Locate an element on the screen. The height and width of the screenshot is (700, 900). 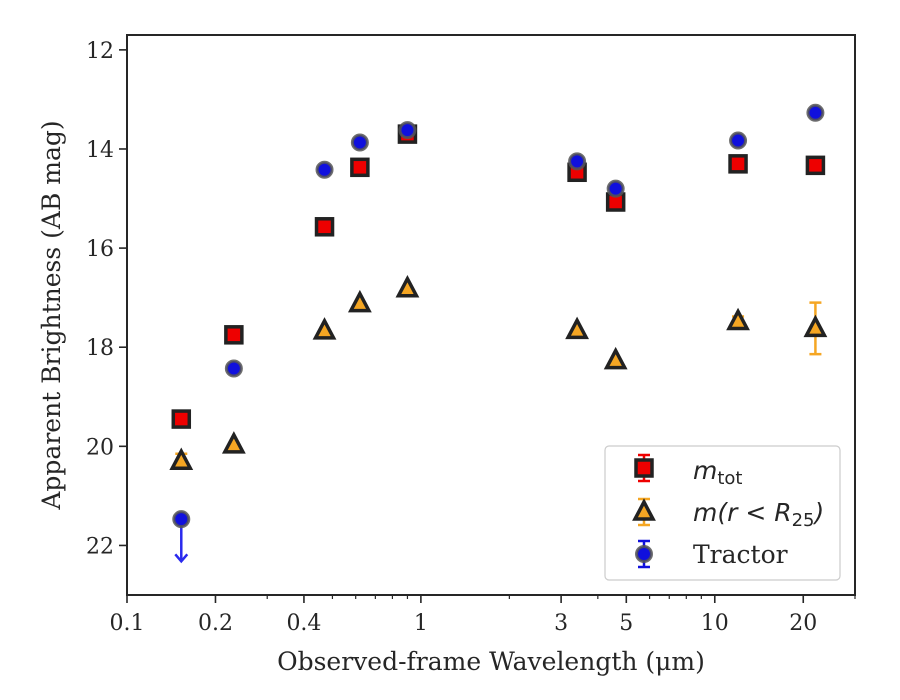
legend-markers is located at coordinates (644, 511).